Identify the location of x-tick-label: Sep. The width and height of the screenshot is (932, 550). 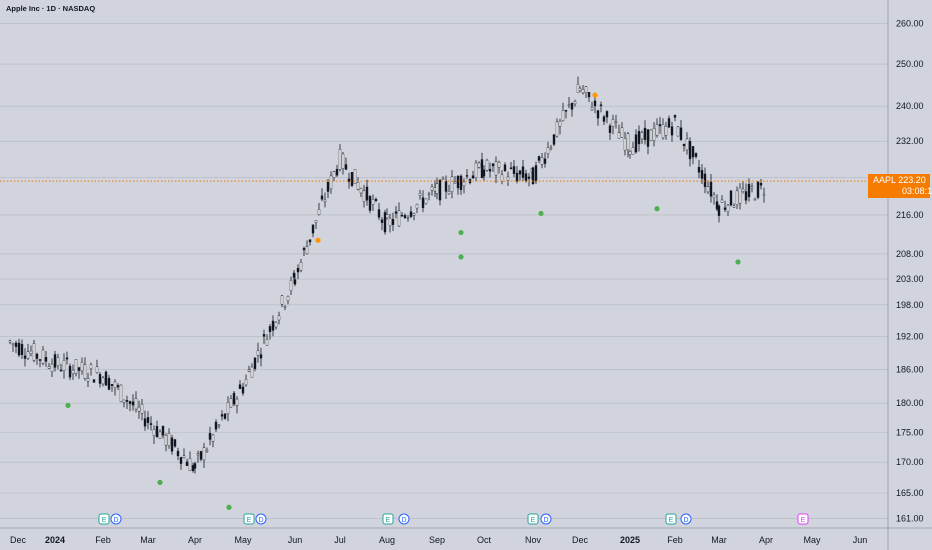
(437, 540).